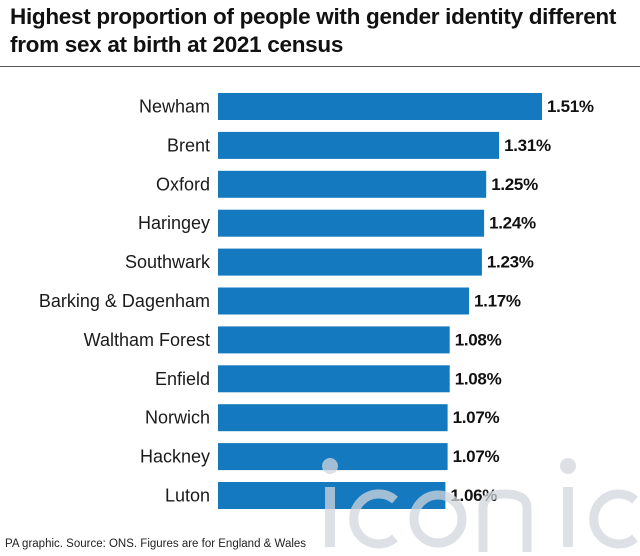  Describe the element at coordinates (497, 301) in the screenshot. I see `value-label-barking-and-dagenham: 1.17%` at that location.